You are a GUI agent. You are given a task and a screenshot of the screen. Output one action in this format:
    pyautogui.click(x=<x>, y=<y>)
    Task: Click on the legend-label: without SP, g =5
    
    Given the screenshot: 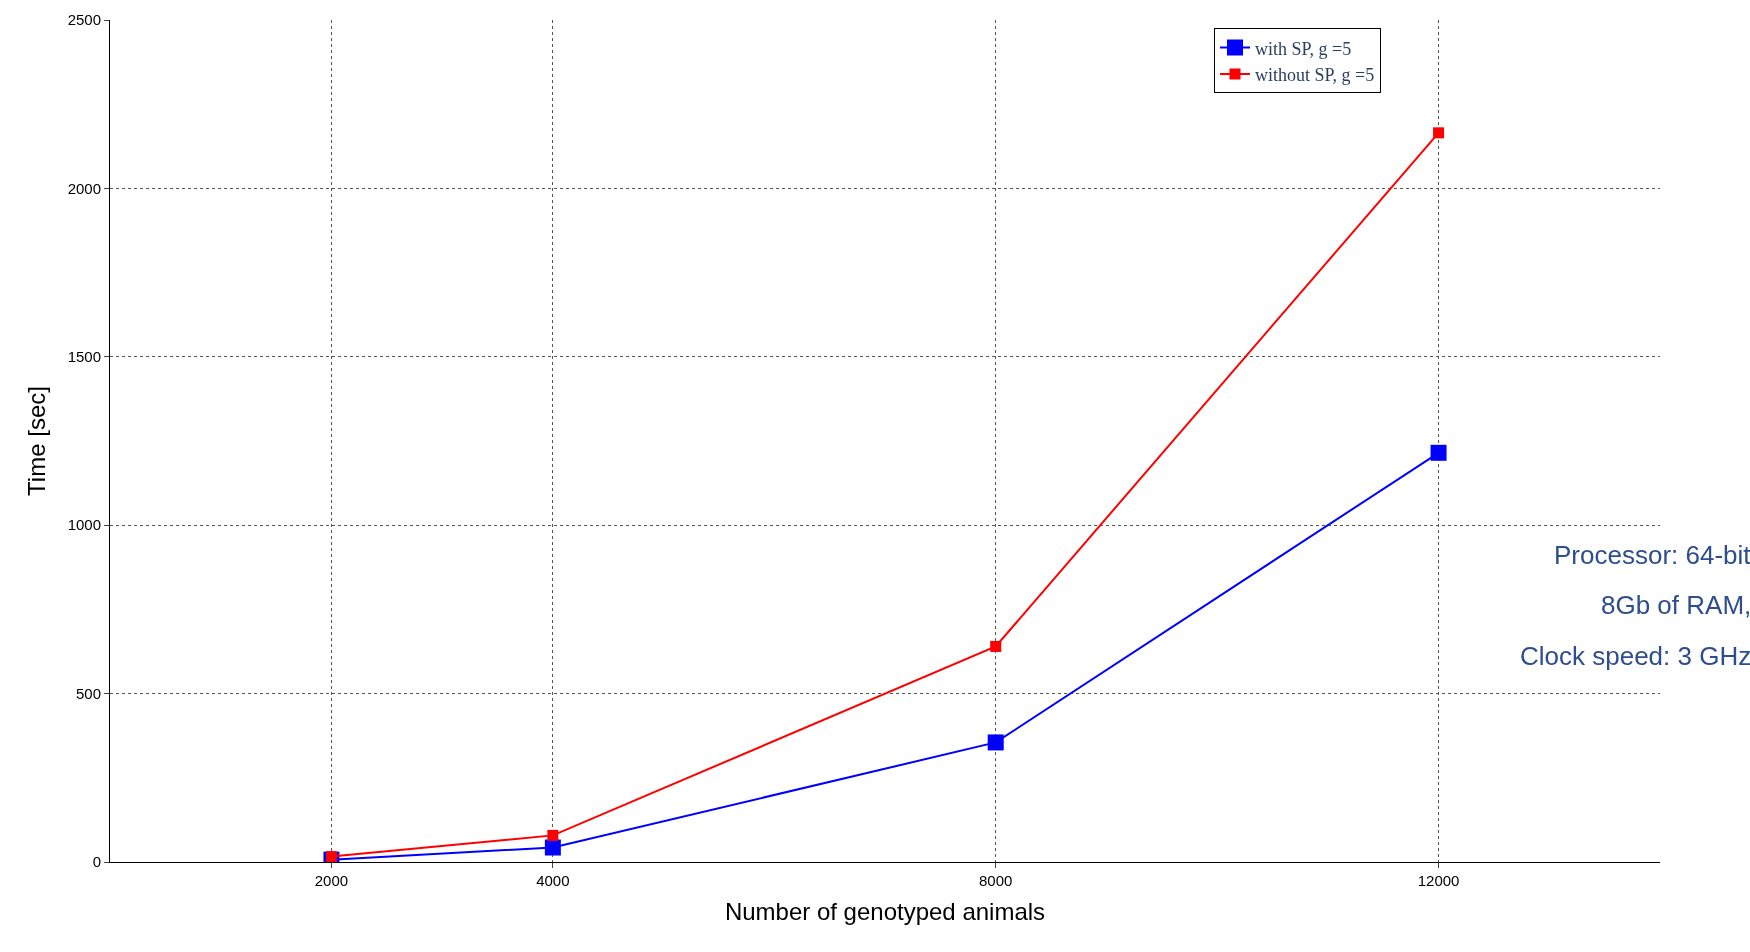 What is the action you would take?
    pyautogui.click(x=1315, y=75)
    